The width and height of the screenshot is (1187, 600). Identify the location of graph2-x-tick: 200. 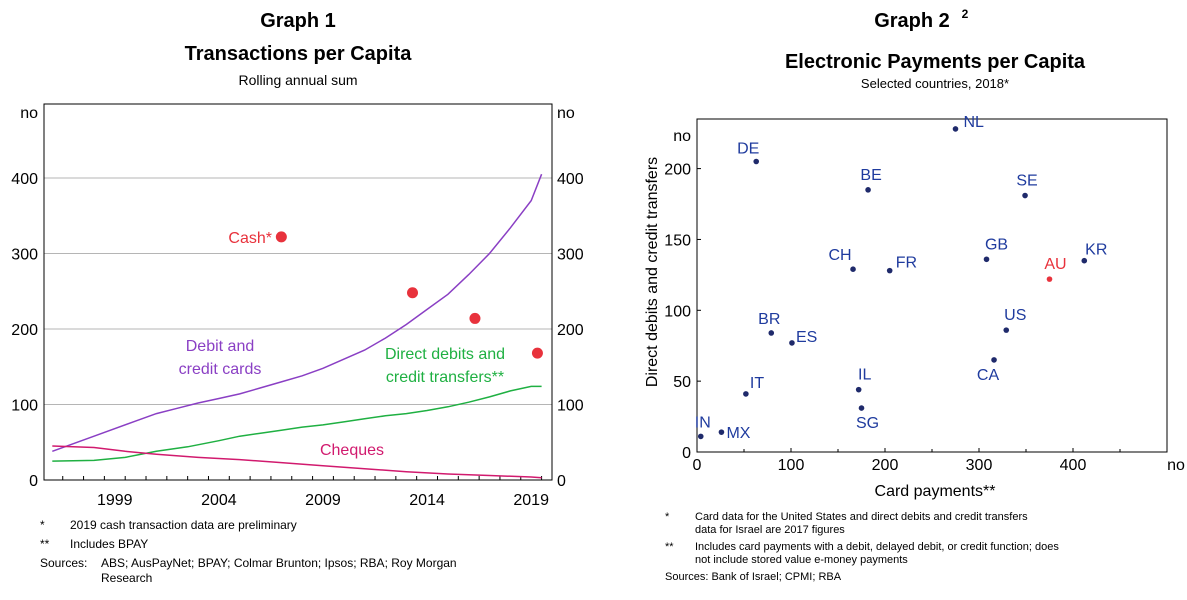
(885, 465).